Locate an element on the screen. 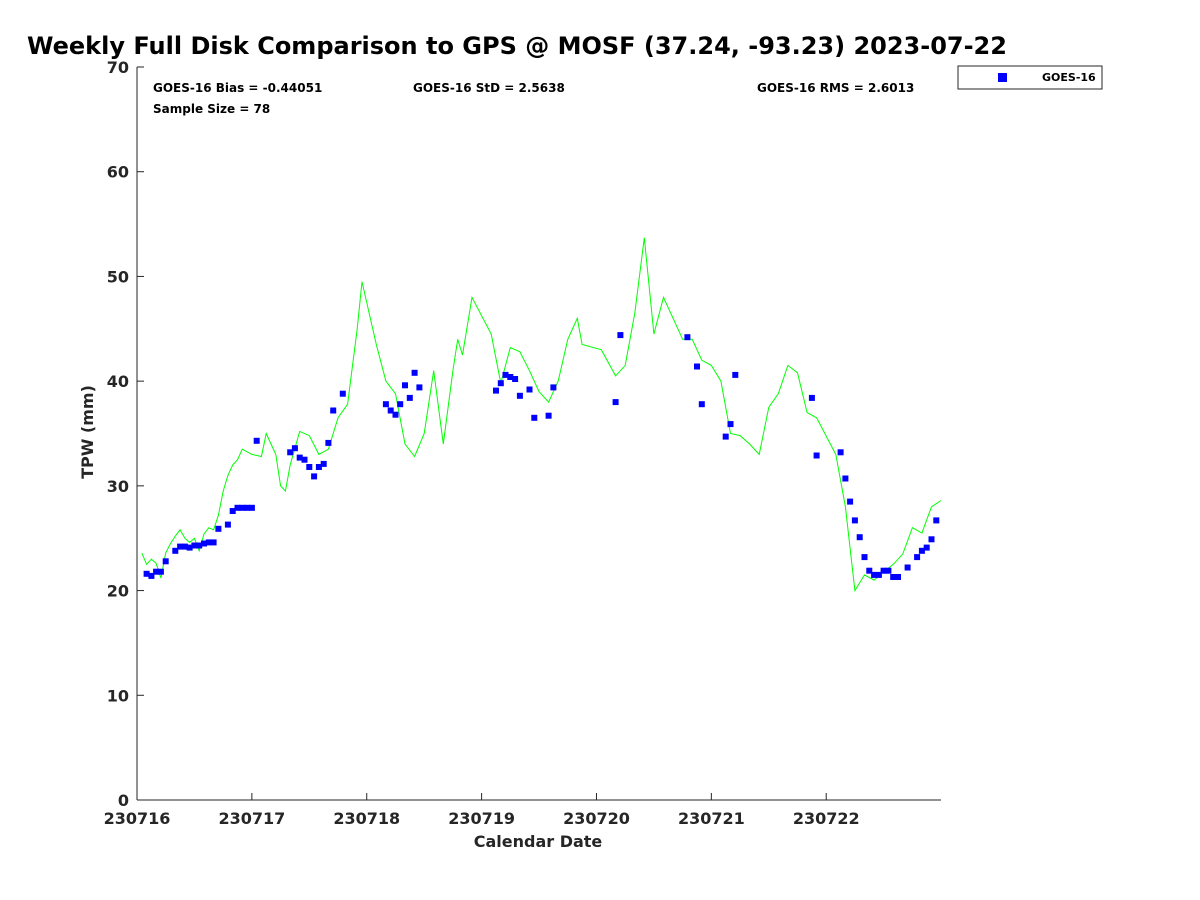  x-tick-label: 230716 is located at coordinates (137, 818).